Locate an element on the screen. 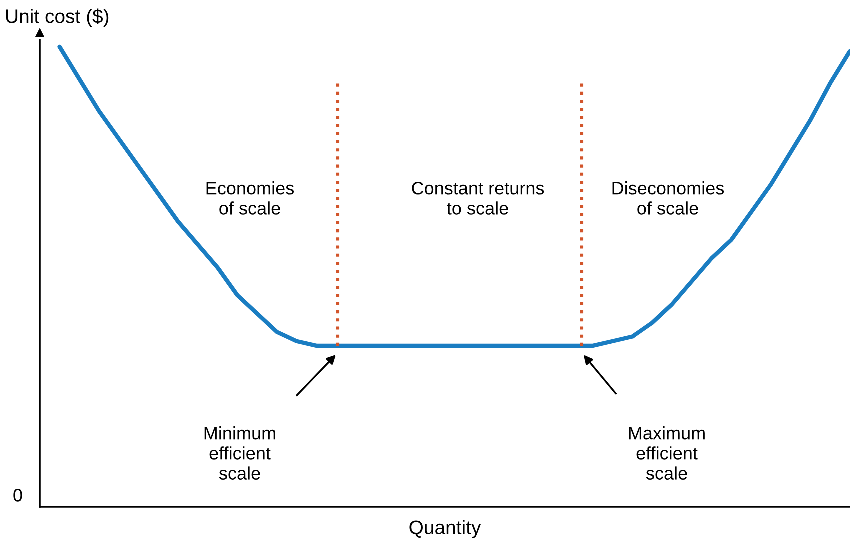 Image resolution: width=850 pixels, height=539 pixels. text: 0 is located at coordinates (18, 495).